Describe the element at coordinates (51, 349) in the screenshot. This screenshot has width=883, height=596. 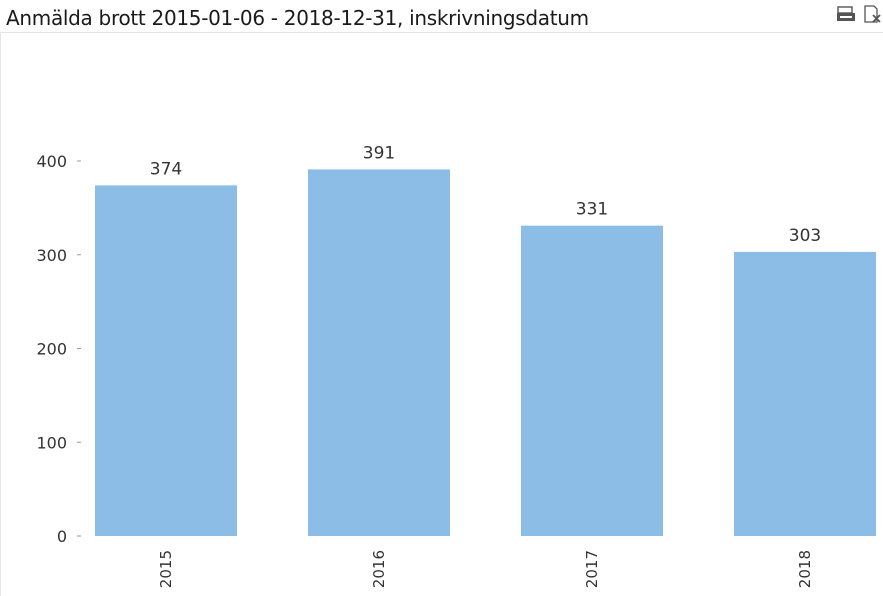
I see `y-tick-label: 200` at that location.